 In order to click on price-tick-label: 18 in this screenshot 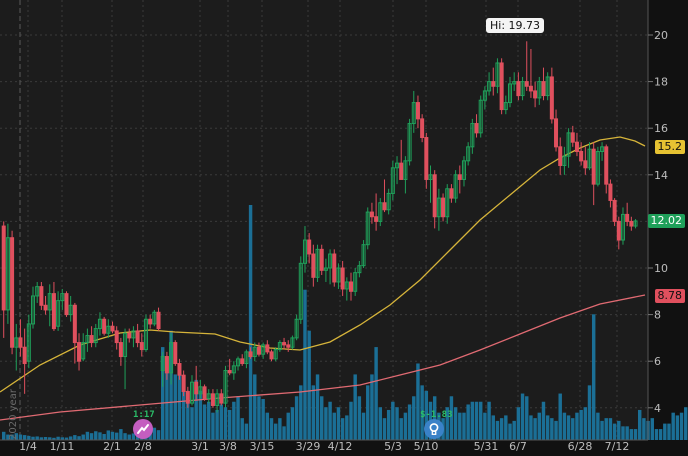, I will do `click(661, 82)`.